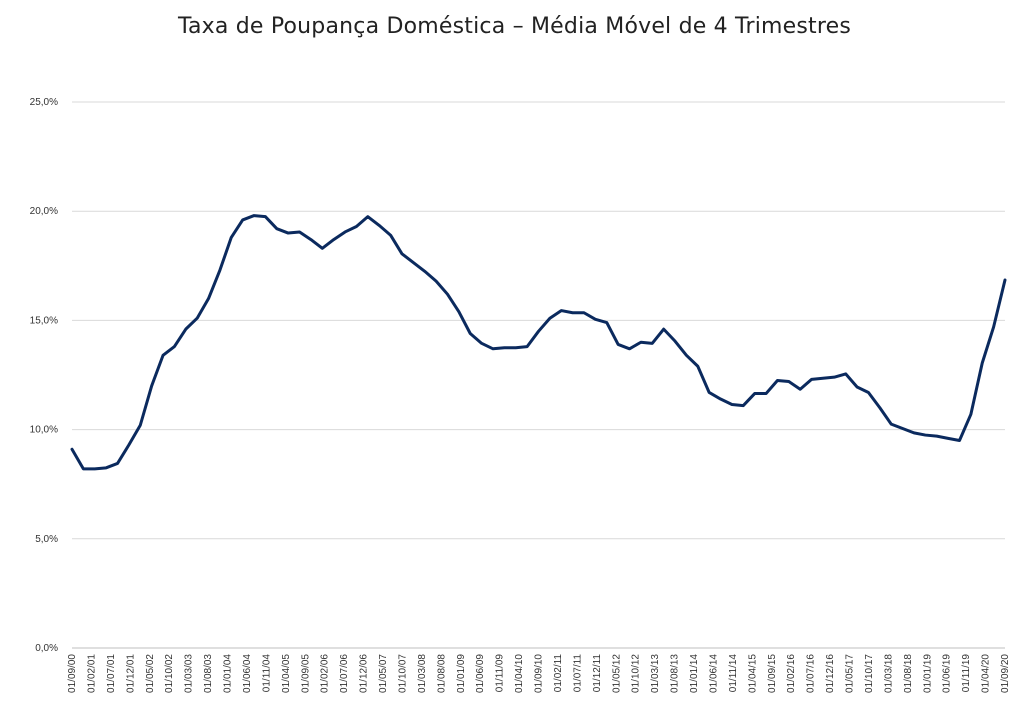  What do you see at coordinates (694, 673) in the screenshot?
I see `x-tick-label: 01/01/14` at bounding box center [694, 673].